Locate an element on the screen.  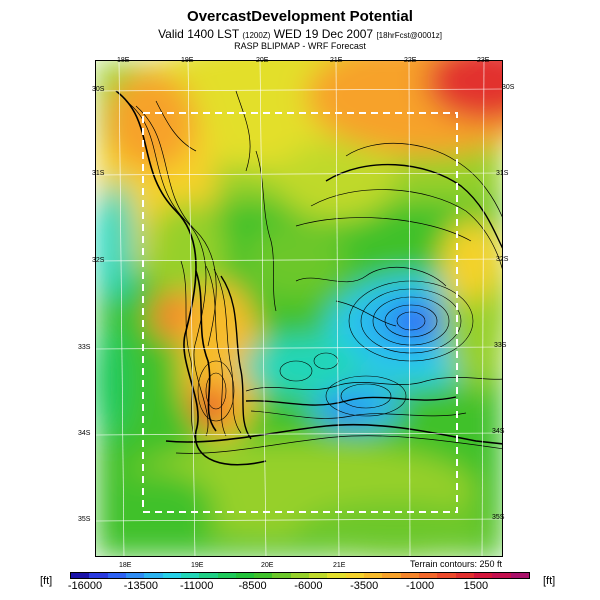
lat-label-right: 30S is located at coordinates (508, 87).